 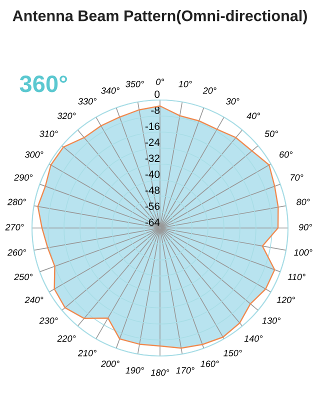 I want to click on spoke-label: 170°, so click(x=185, y=370).